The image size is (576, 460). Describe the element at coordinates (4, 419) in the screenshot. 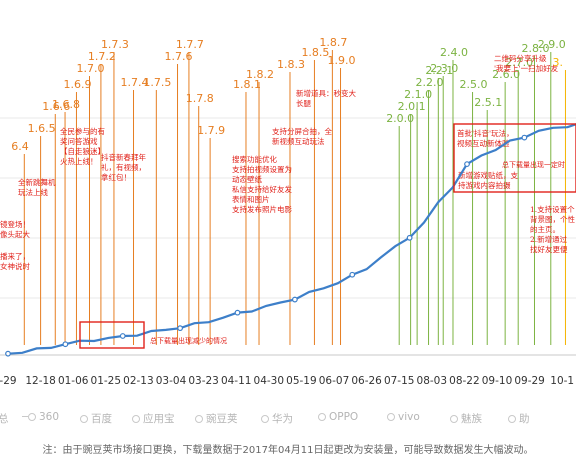

I see `legend-prefix: 总` at that location.